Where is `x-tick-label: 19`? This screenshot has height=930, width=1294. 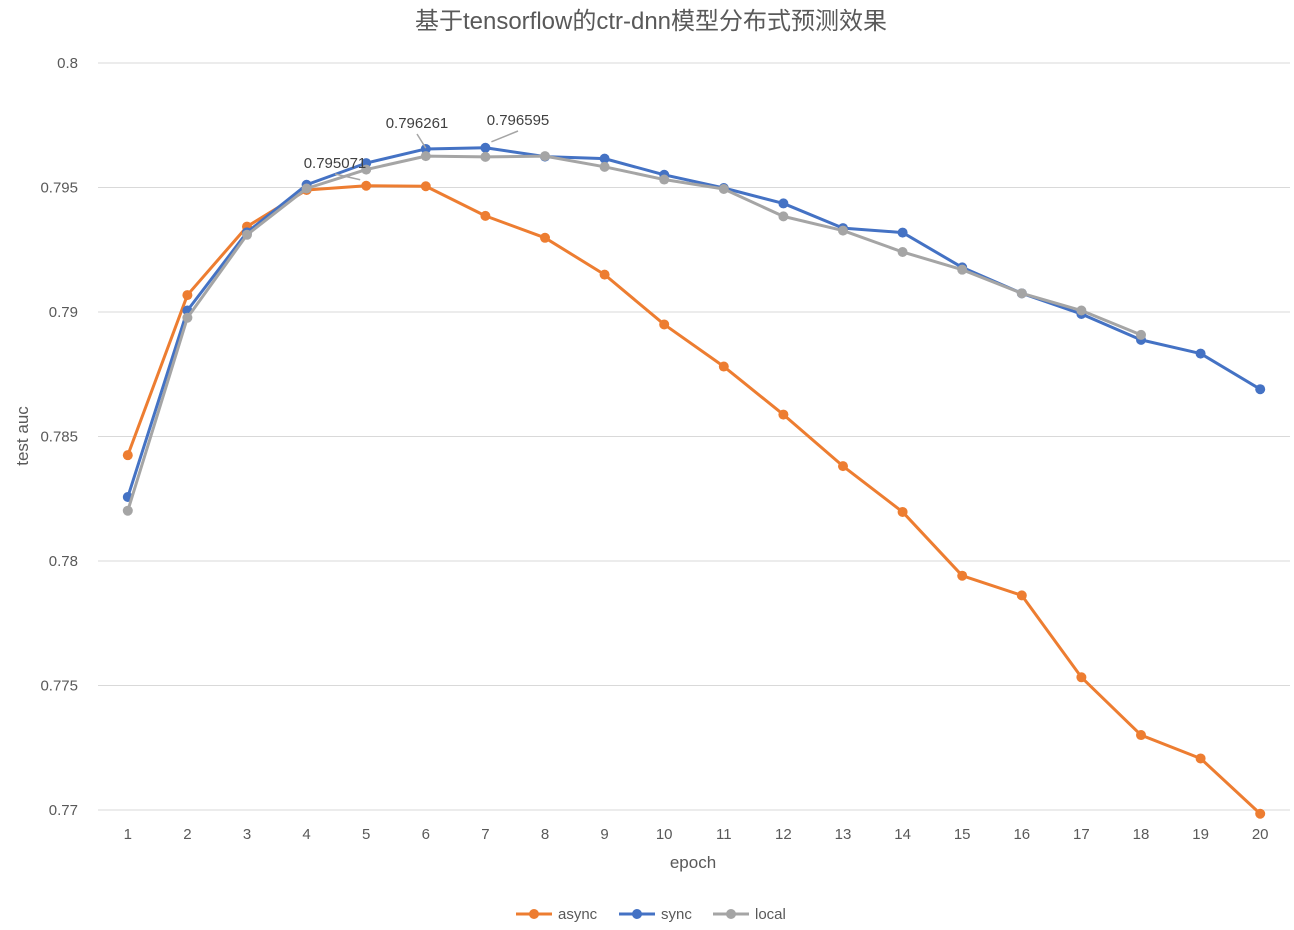 x-tick-label: 19 is located at coordinates (1200, 834).